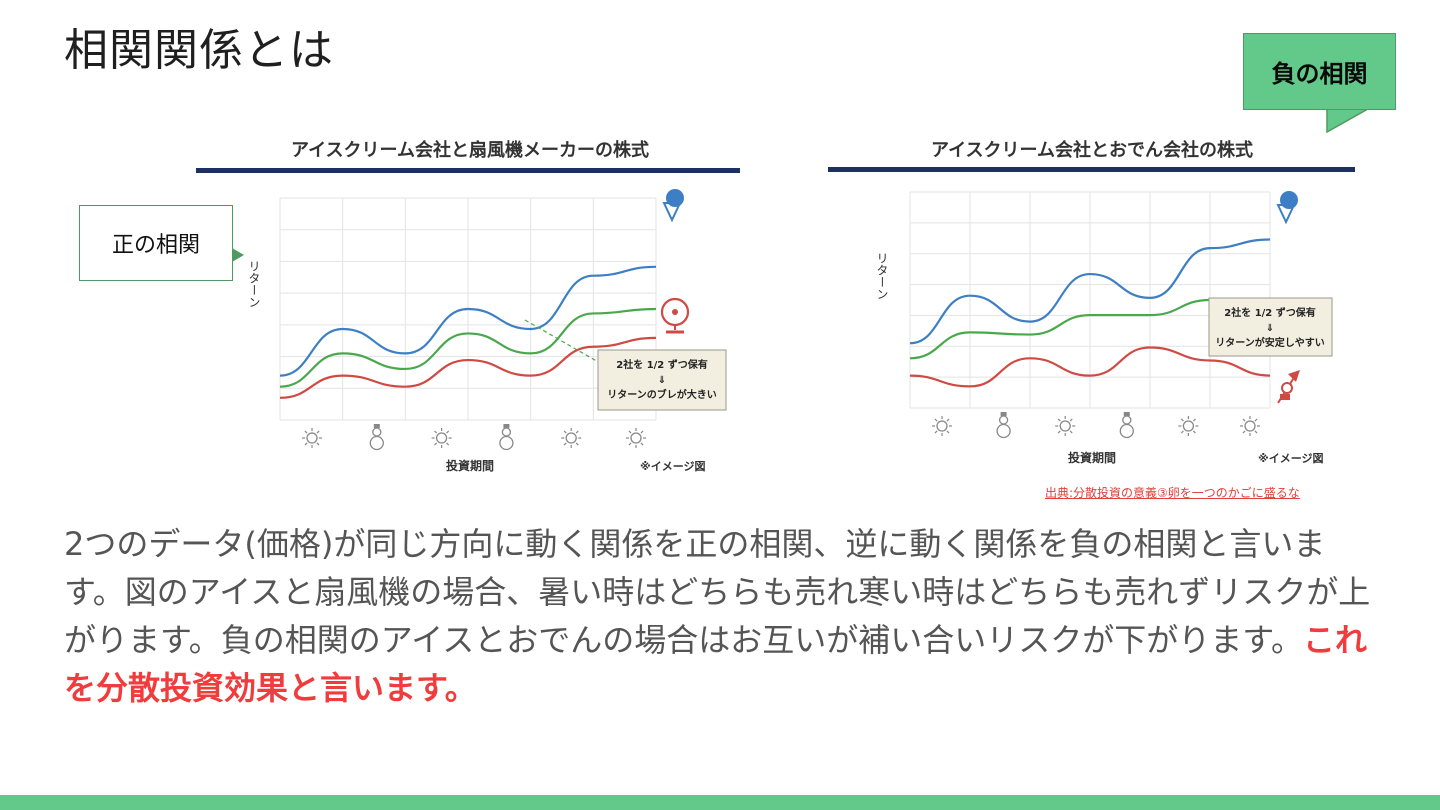  What do you see at coordinates (1288, 387) in the screenshot?
I see `oden-icon` at bounding box center [1288, 387].